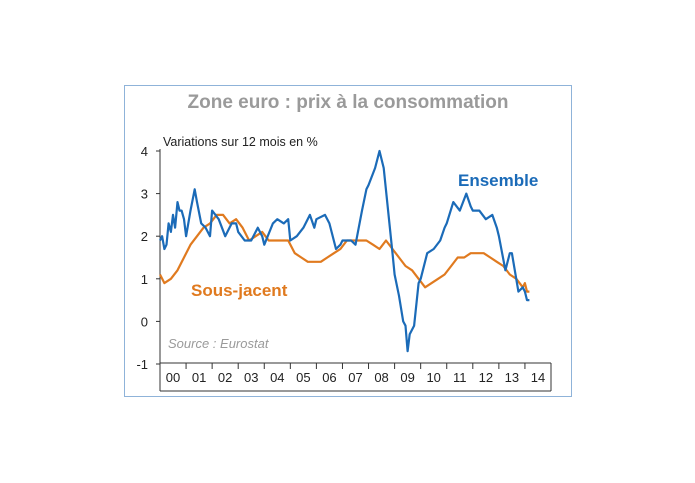 Image resolution: width=695 pixels, height=483 pixels. What do you see at coordinates (512, 377) in the screenshot?
I see `x-tick-label: 13` at bounding box center [512, 377].